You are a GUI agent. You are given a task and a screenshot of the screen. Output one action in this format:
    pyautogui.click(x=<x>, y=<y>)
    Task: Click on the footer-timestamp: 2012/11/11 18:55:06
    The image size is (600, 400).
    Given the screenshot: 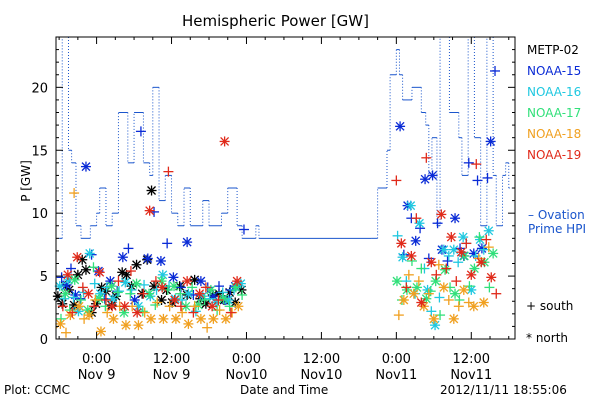 What is the action you would take?
    pyautogui.click(x=503, y=390)
    